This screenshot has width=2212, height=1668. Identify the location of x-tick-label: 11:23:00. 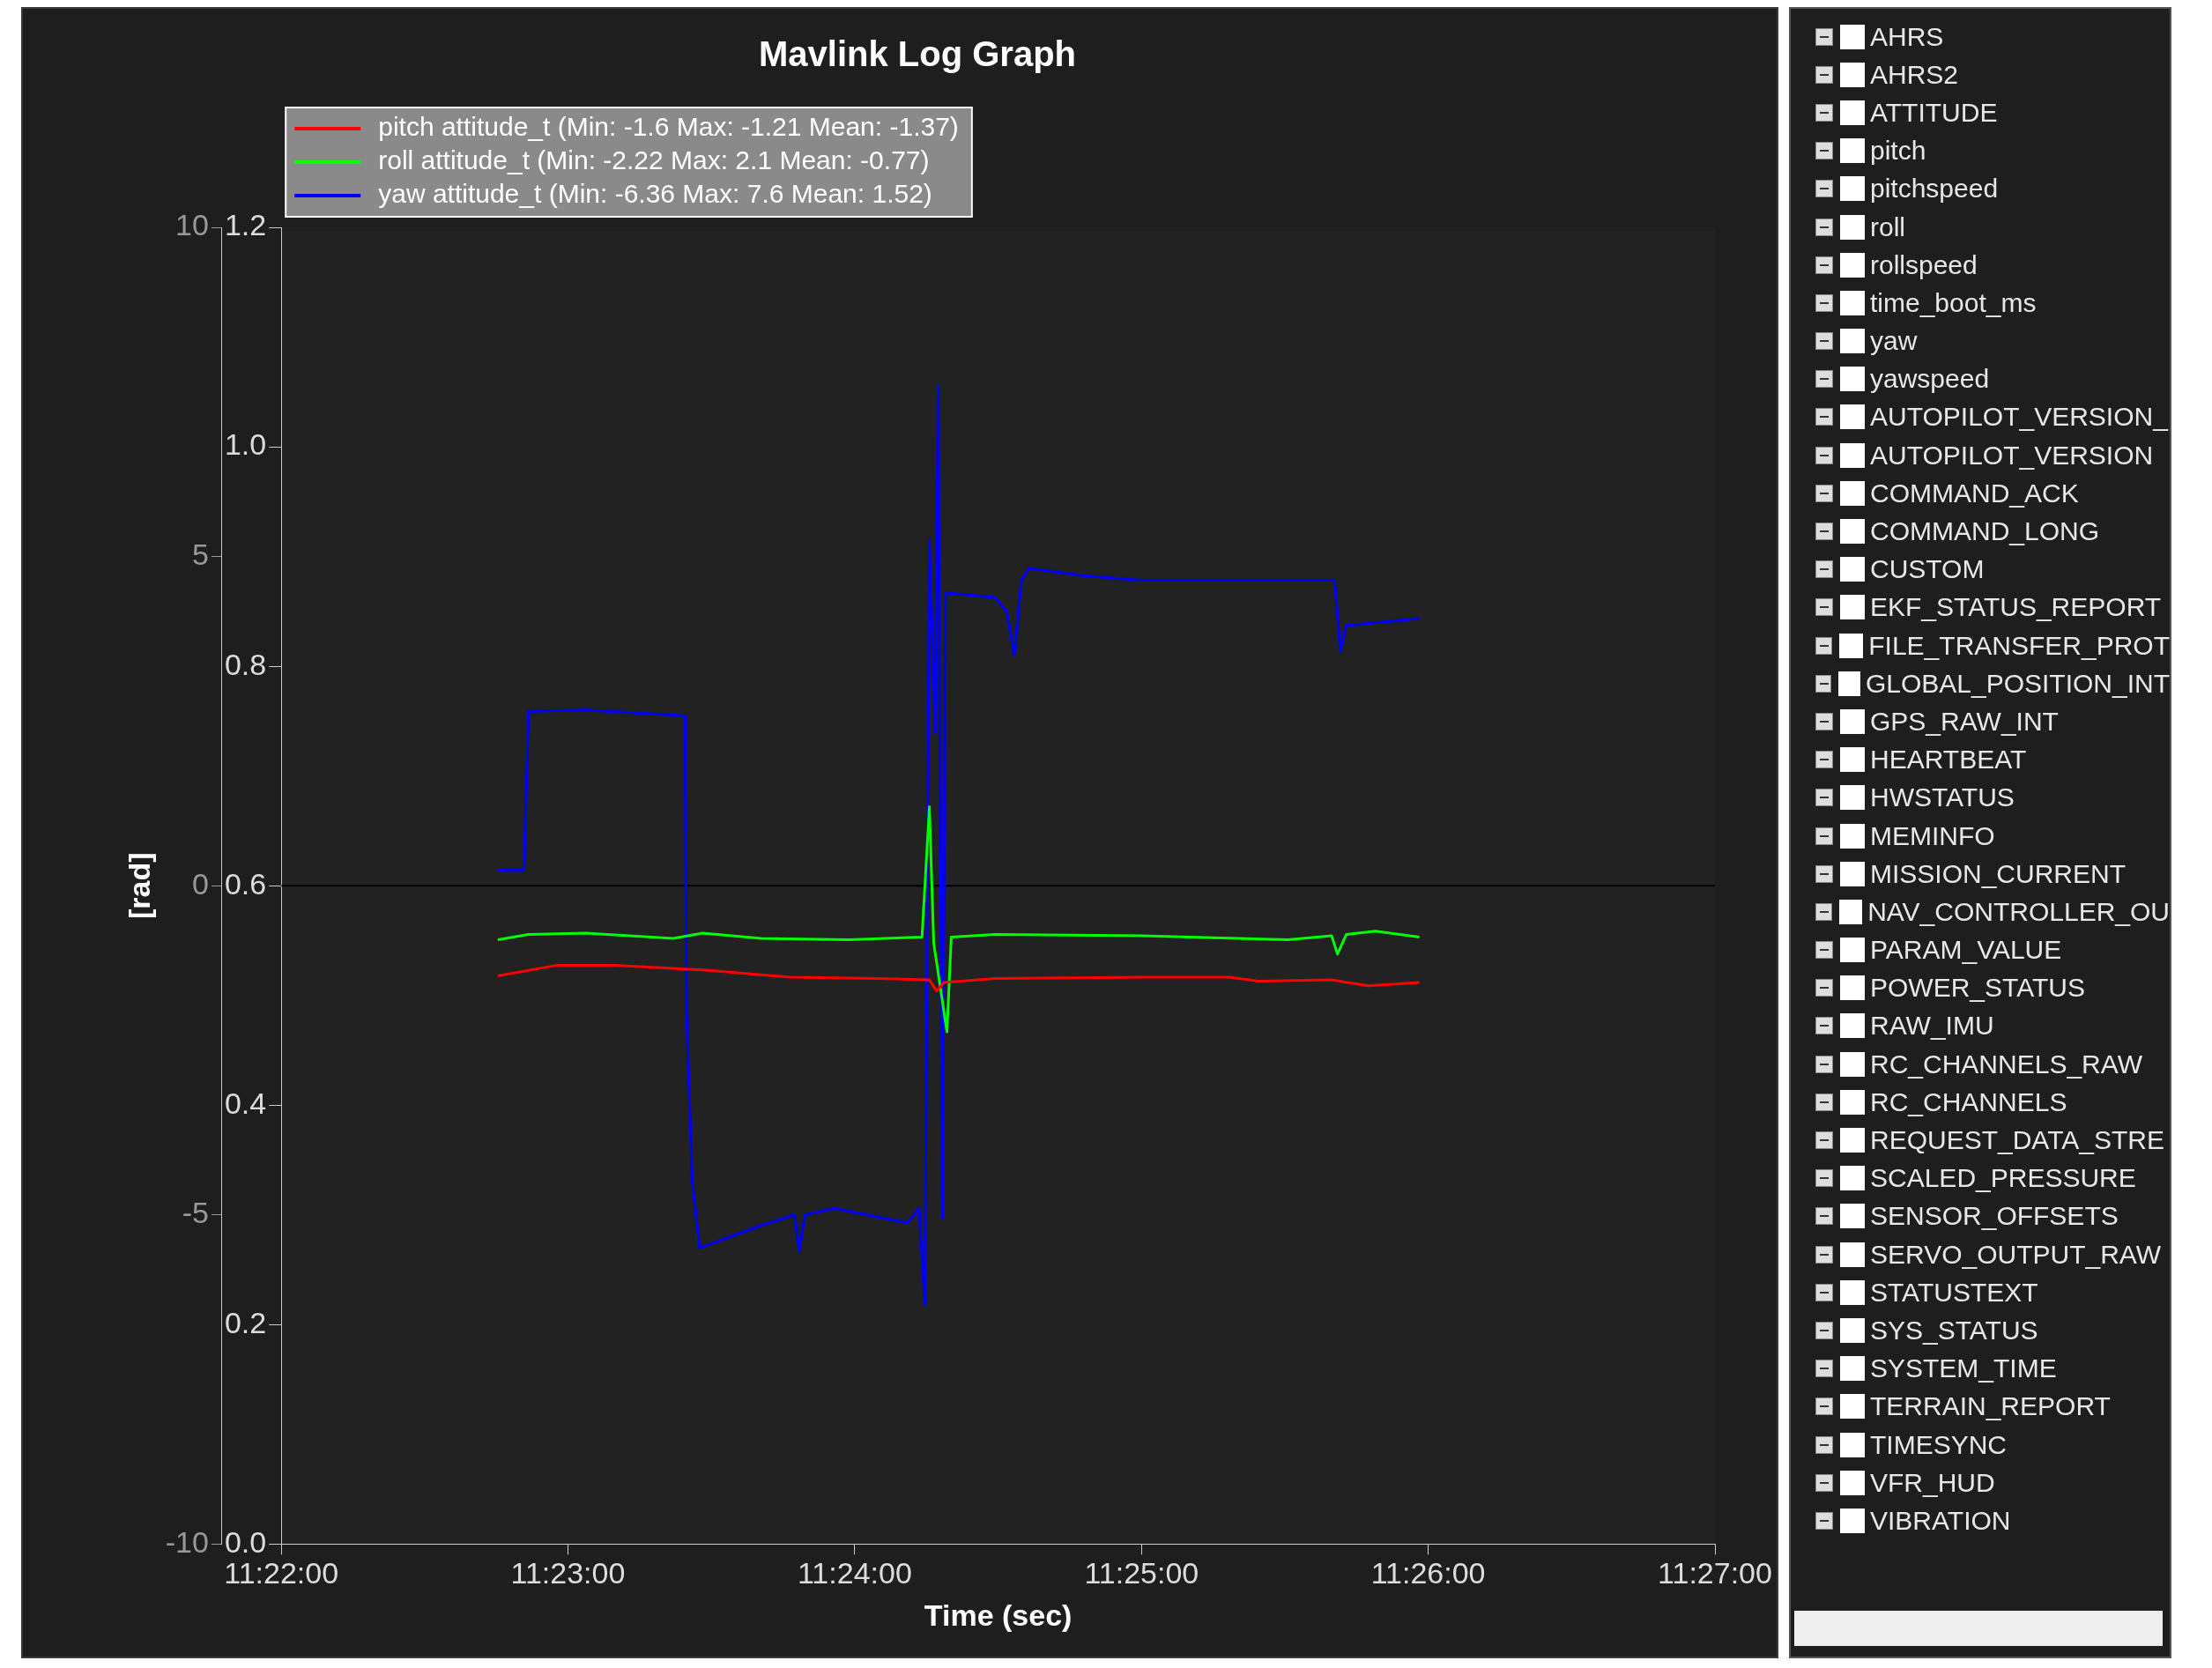
(568, 1573).